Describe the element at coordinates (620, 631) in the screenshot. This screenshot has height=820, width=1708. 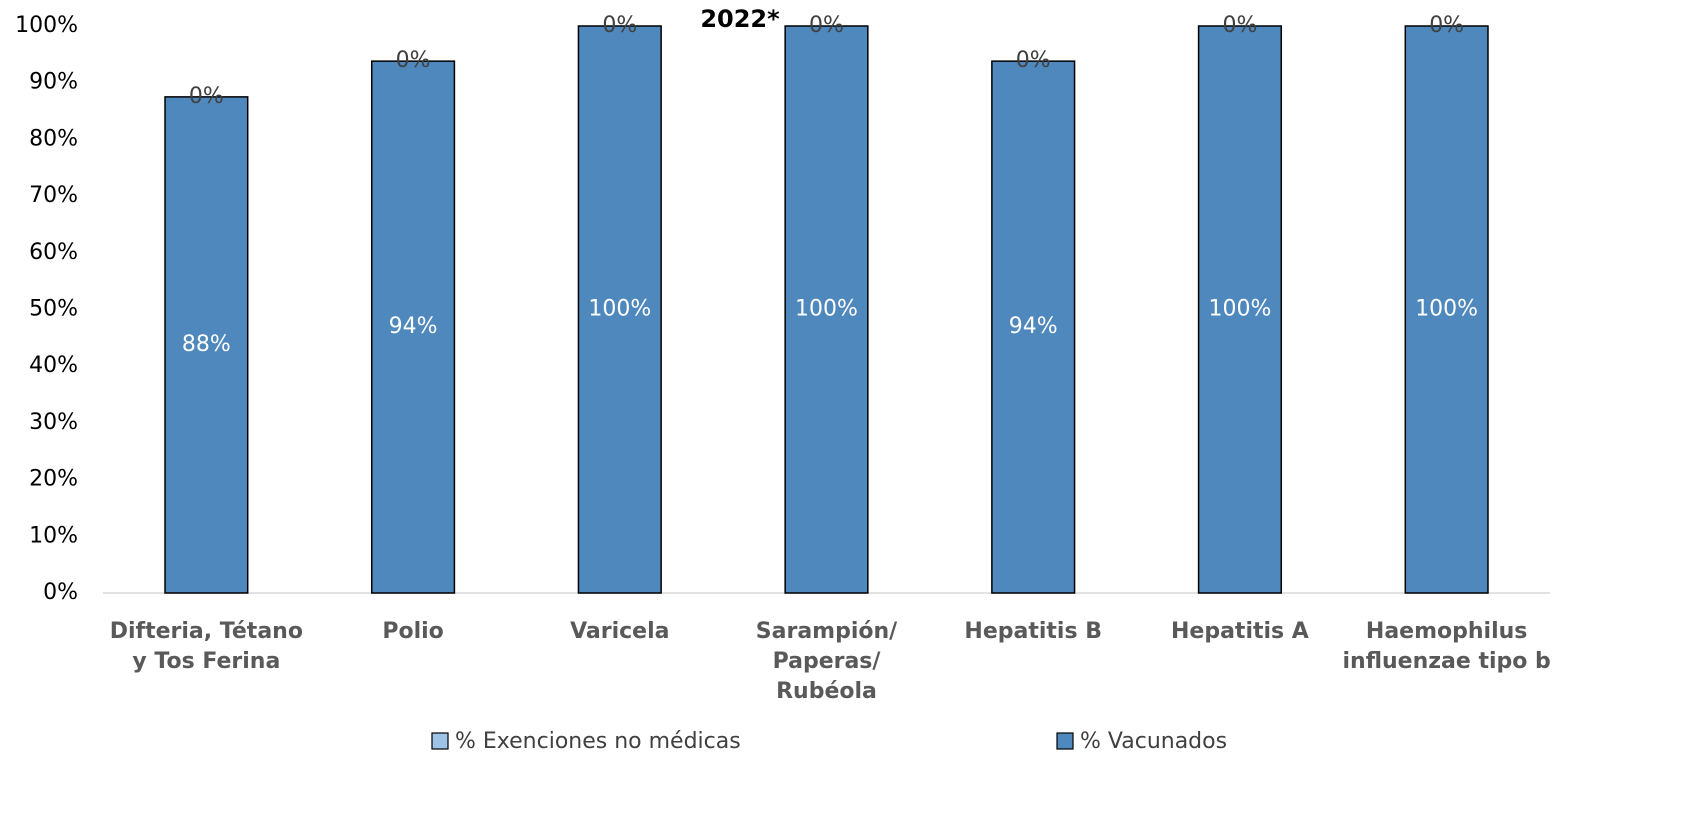
I see `x-tick-label: Varicela` at that location.